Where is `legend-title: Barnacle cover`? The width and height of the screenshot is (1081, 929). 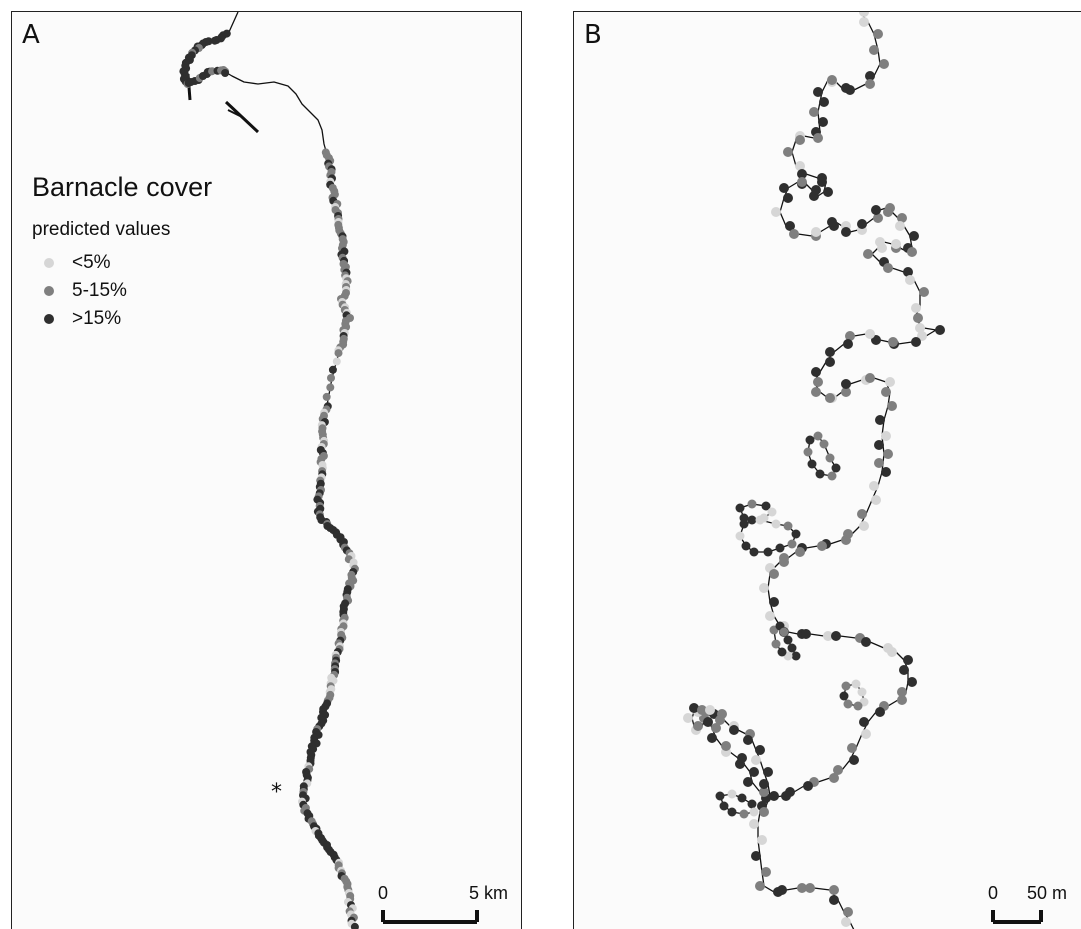 legend-title: Barnacle cover is located at coordinates (122, 187).